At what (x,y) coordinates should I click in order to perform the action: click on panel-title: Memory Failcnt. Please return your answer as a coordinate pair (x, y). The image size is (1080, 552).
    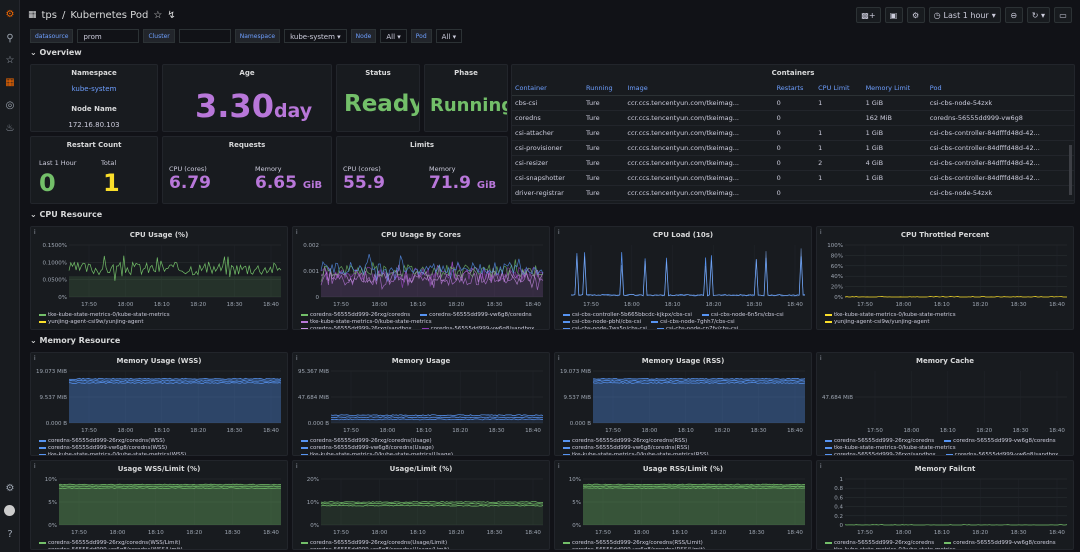
    Looking at the image, I should click on (945, 469).